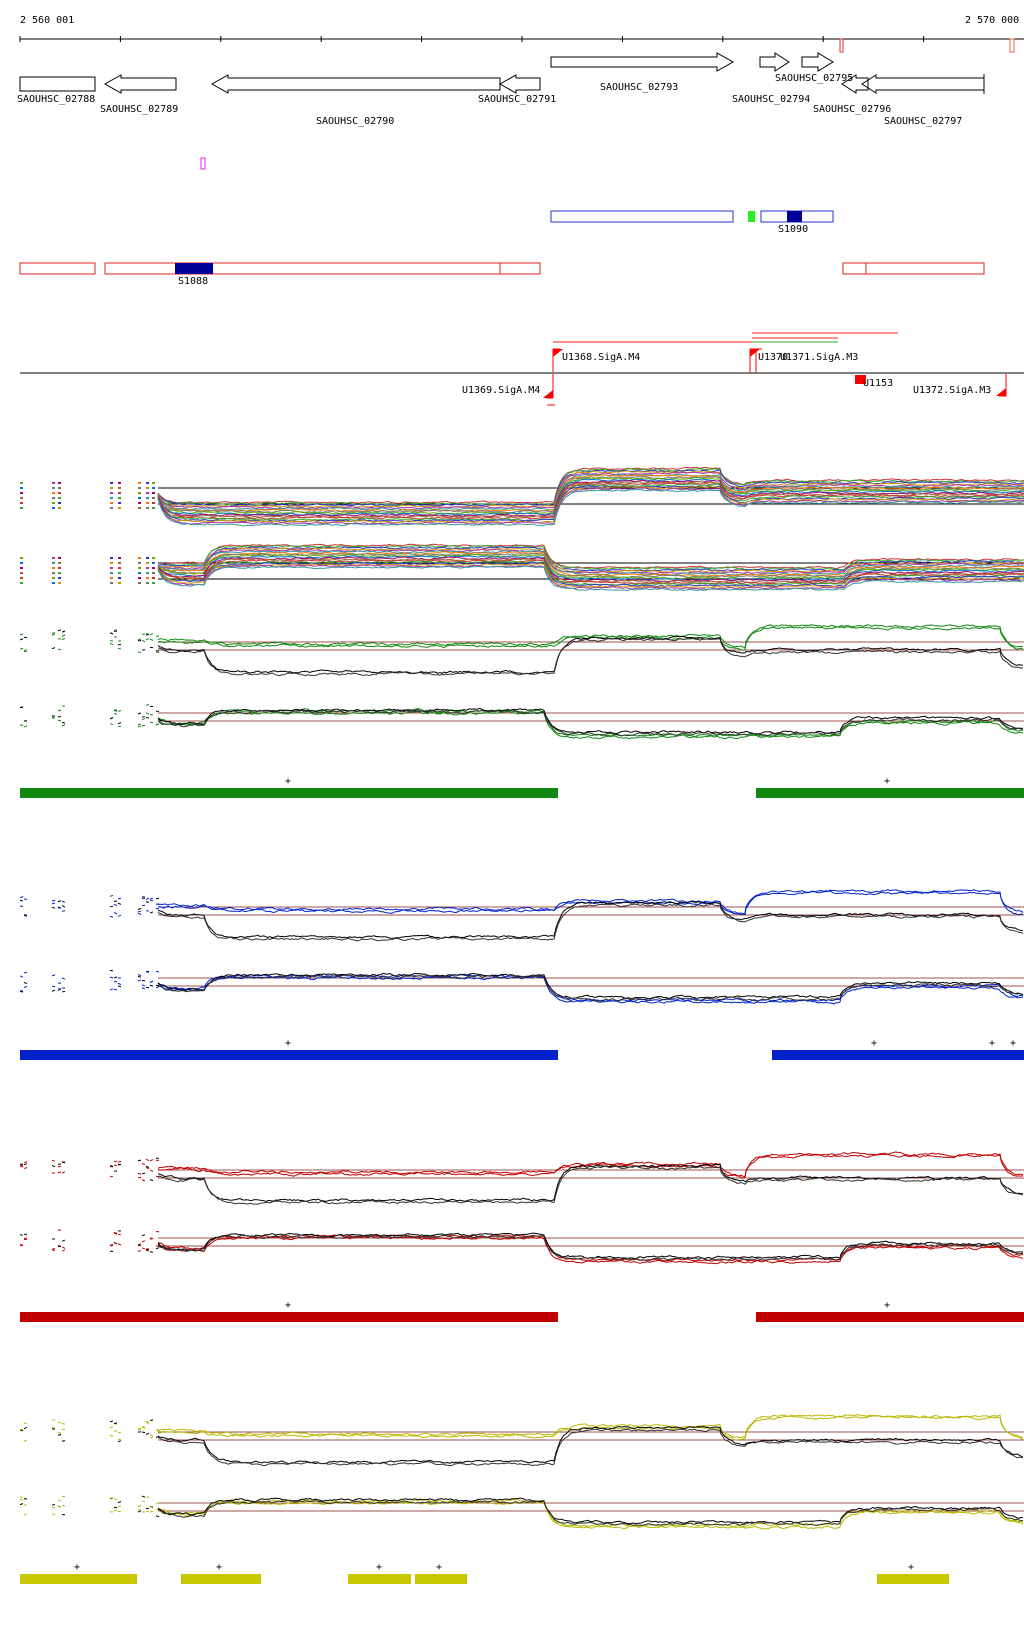  I want to click on promoter-label-u1369: U1369.SigA.M4, so click(501, 390).